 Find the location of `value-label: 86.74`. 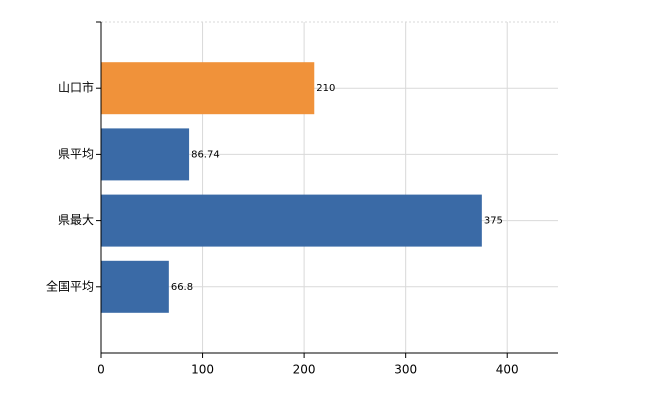

value-label: 86.74 is located at coordinates (205, 154).